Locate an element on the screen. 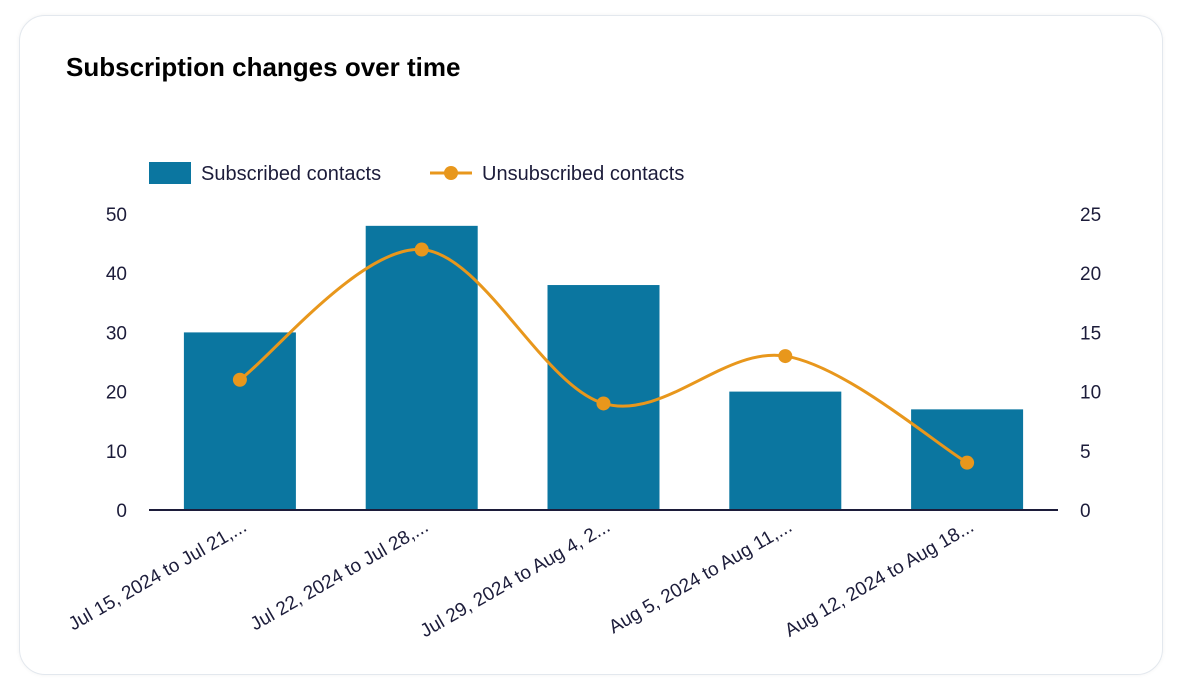 The image size is (1181, 698). right-axis-tick: 10 is located at coordinates (1090, 393).